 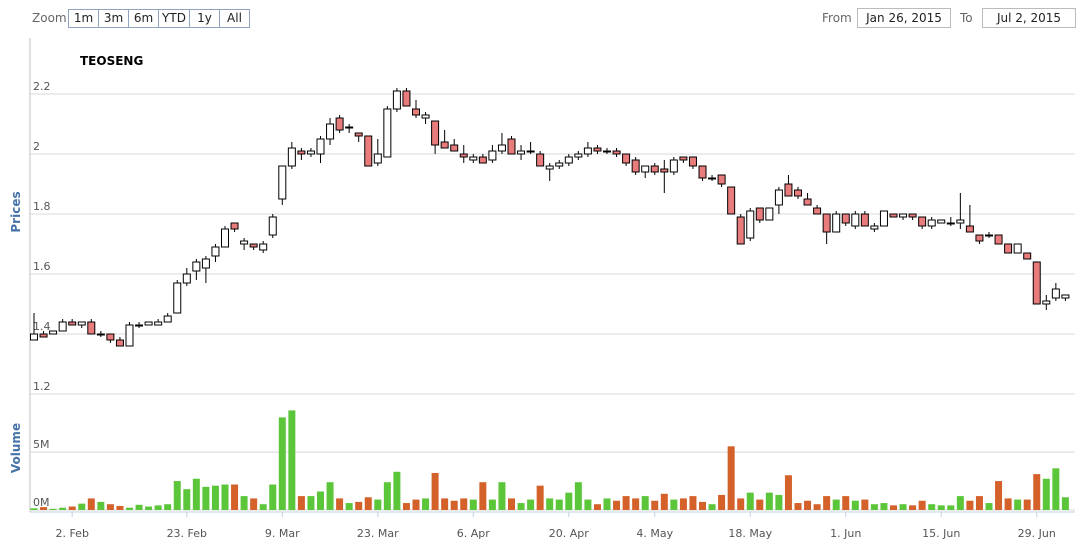 What do you see at coordinates (83, 18) in the screenshot?
I see `zoom-button: 1m` at bounding box center [83, 18].